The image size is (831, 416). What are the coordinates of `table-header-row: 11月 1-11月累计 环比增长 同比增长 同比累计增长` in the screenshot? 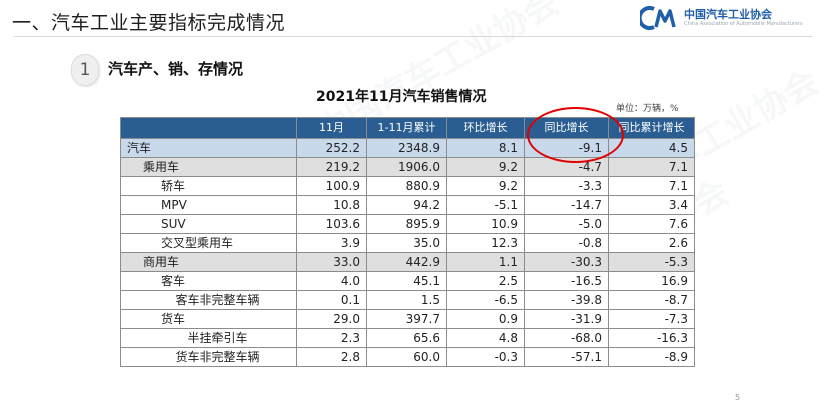 It's located at (407, 128).